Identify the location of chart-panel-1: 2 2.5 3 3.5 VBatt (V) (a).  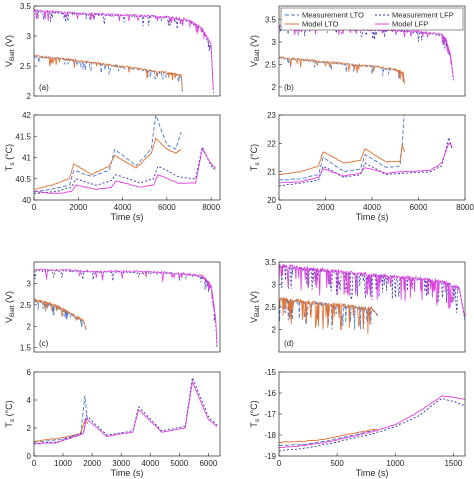
(112, 51).